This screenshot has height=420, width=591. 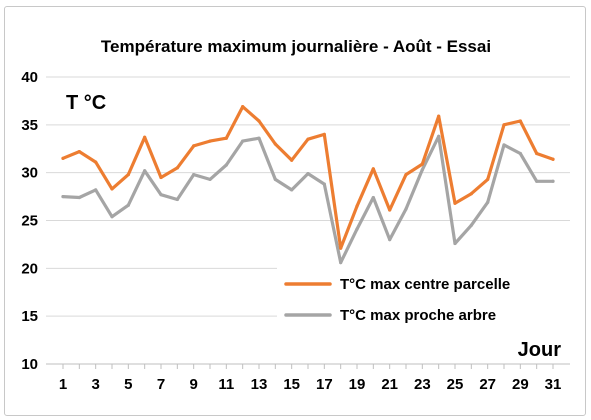 What do you see at coordinates (29, 221) in the screenshot?
I see `y-tick-label: 25` at bounding box center [29, 221].